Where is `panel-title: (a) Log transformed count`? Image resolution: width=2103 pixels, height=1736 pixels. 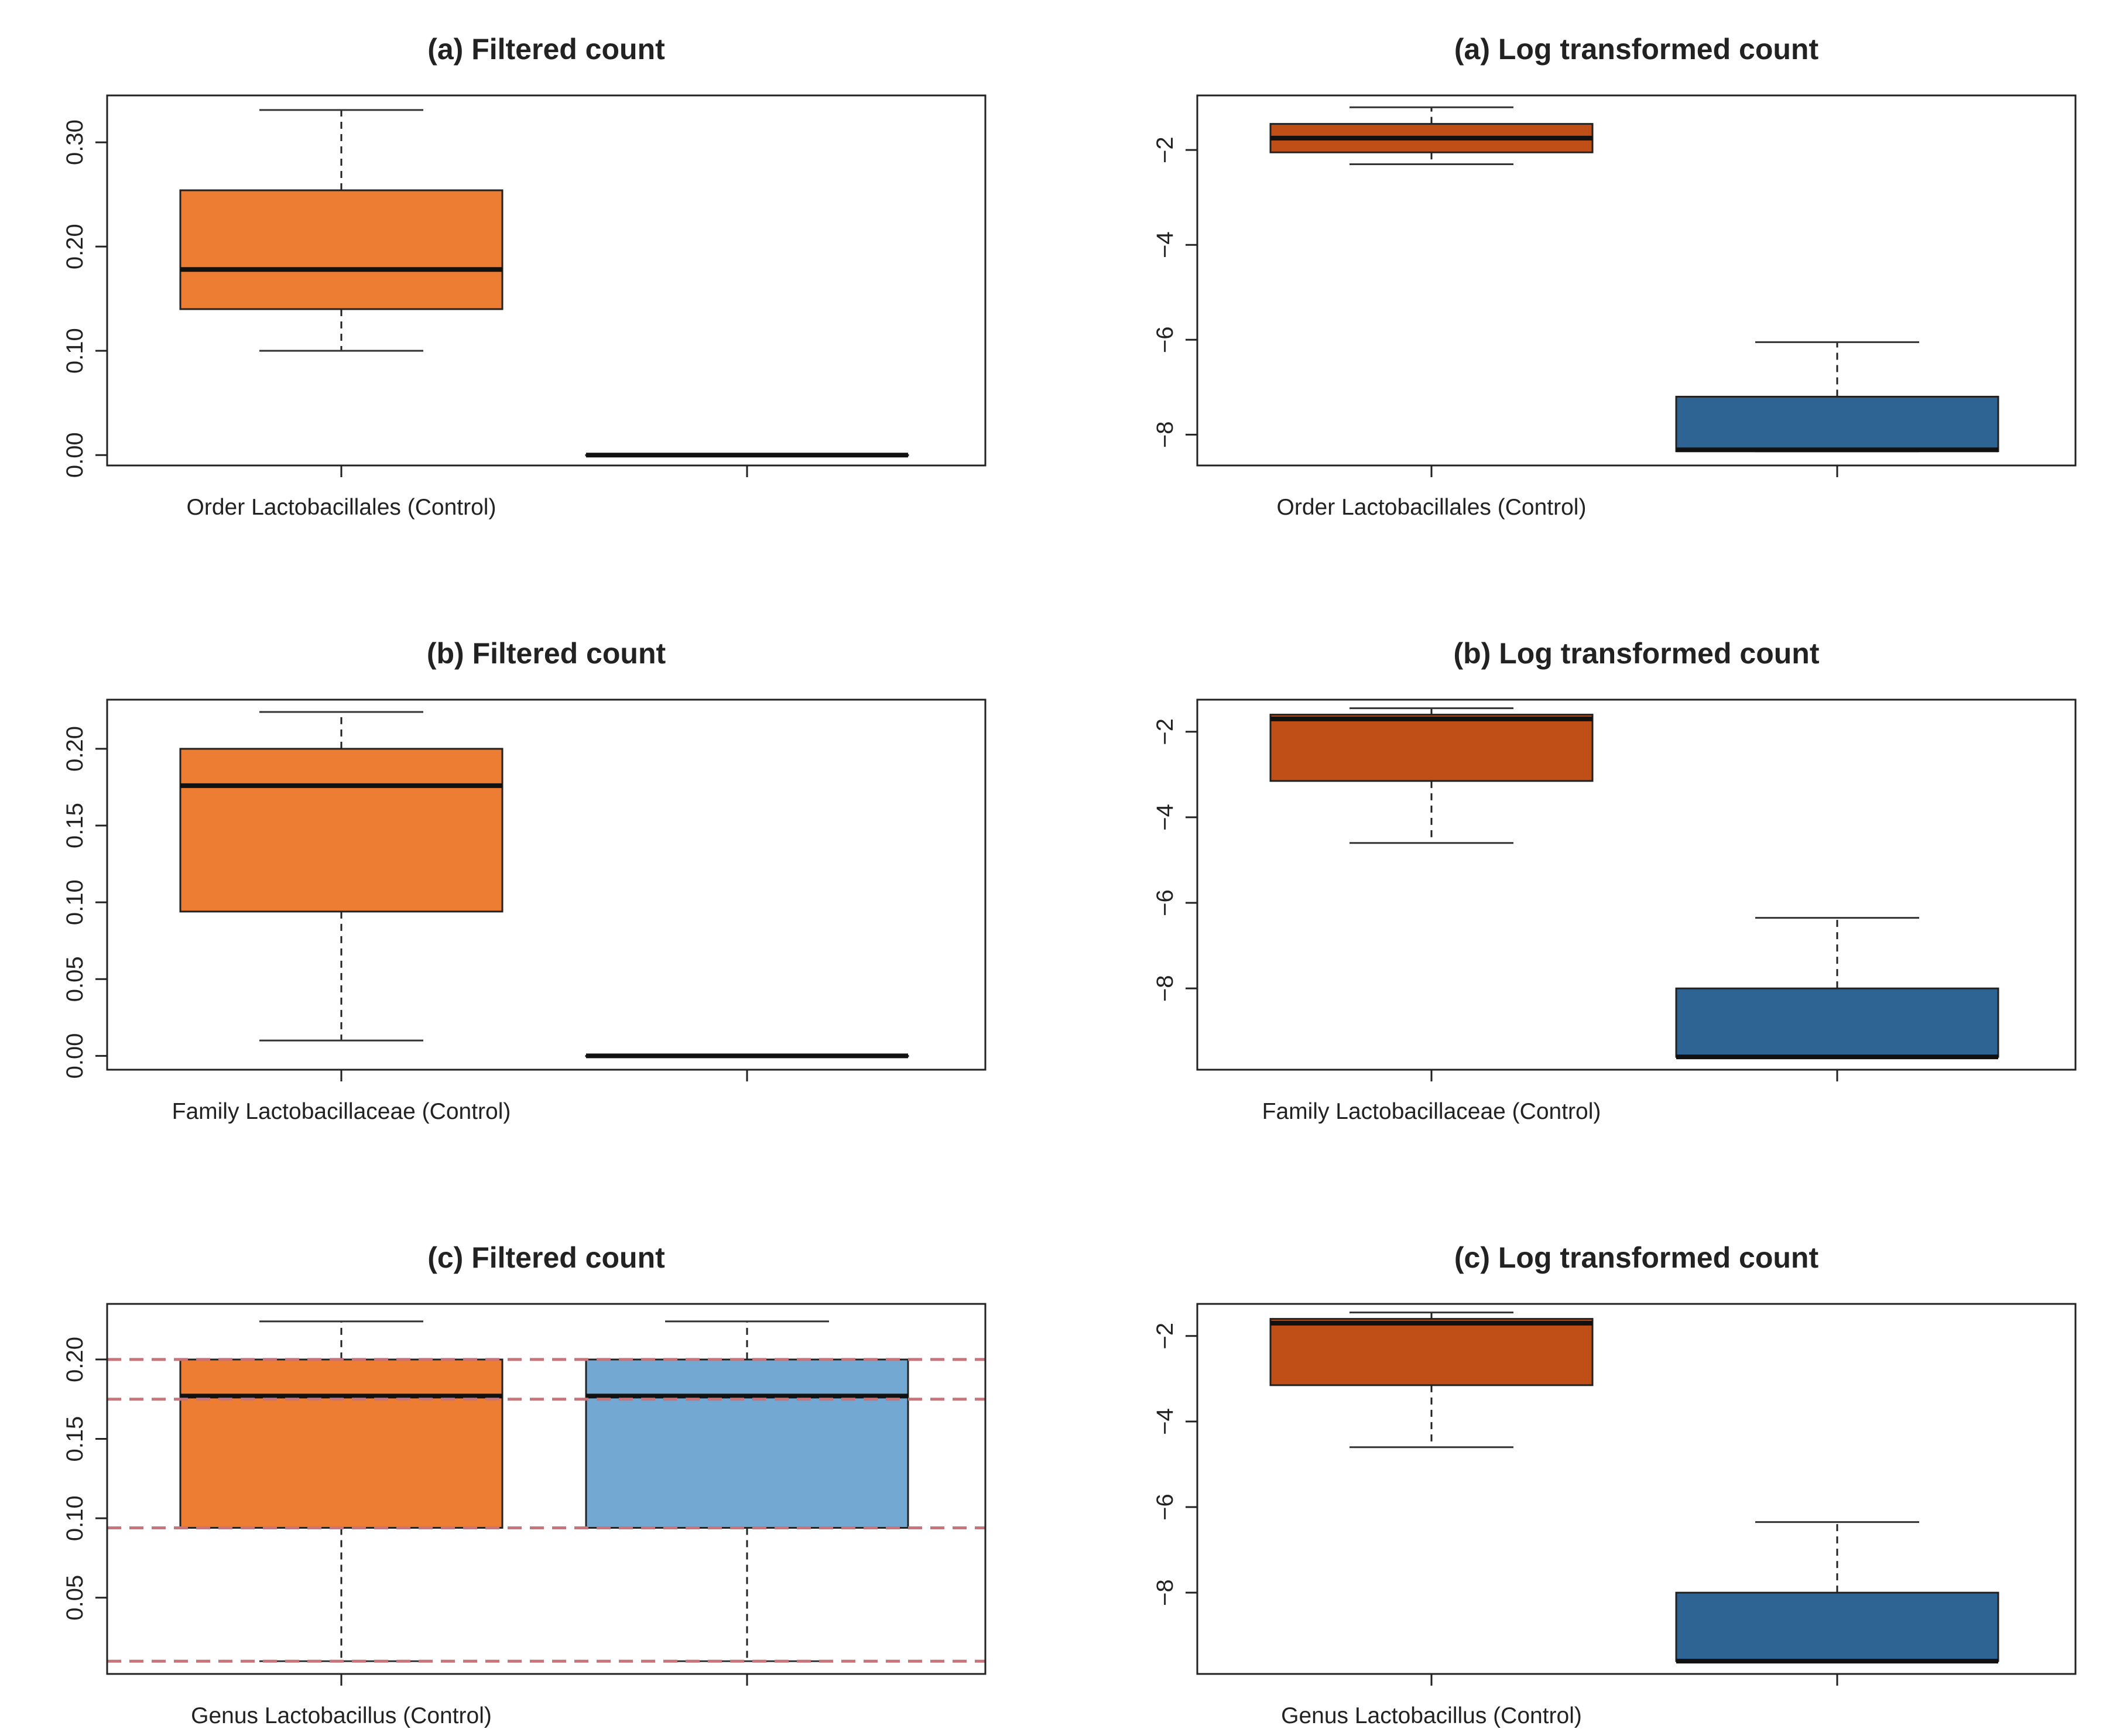
panel-title: (a) Log transformed count is located at coordinates (1637, 50).